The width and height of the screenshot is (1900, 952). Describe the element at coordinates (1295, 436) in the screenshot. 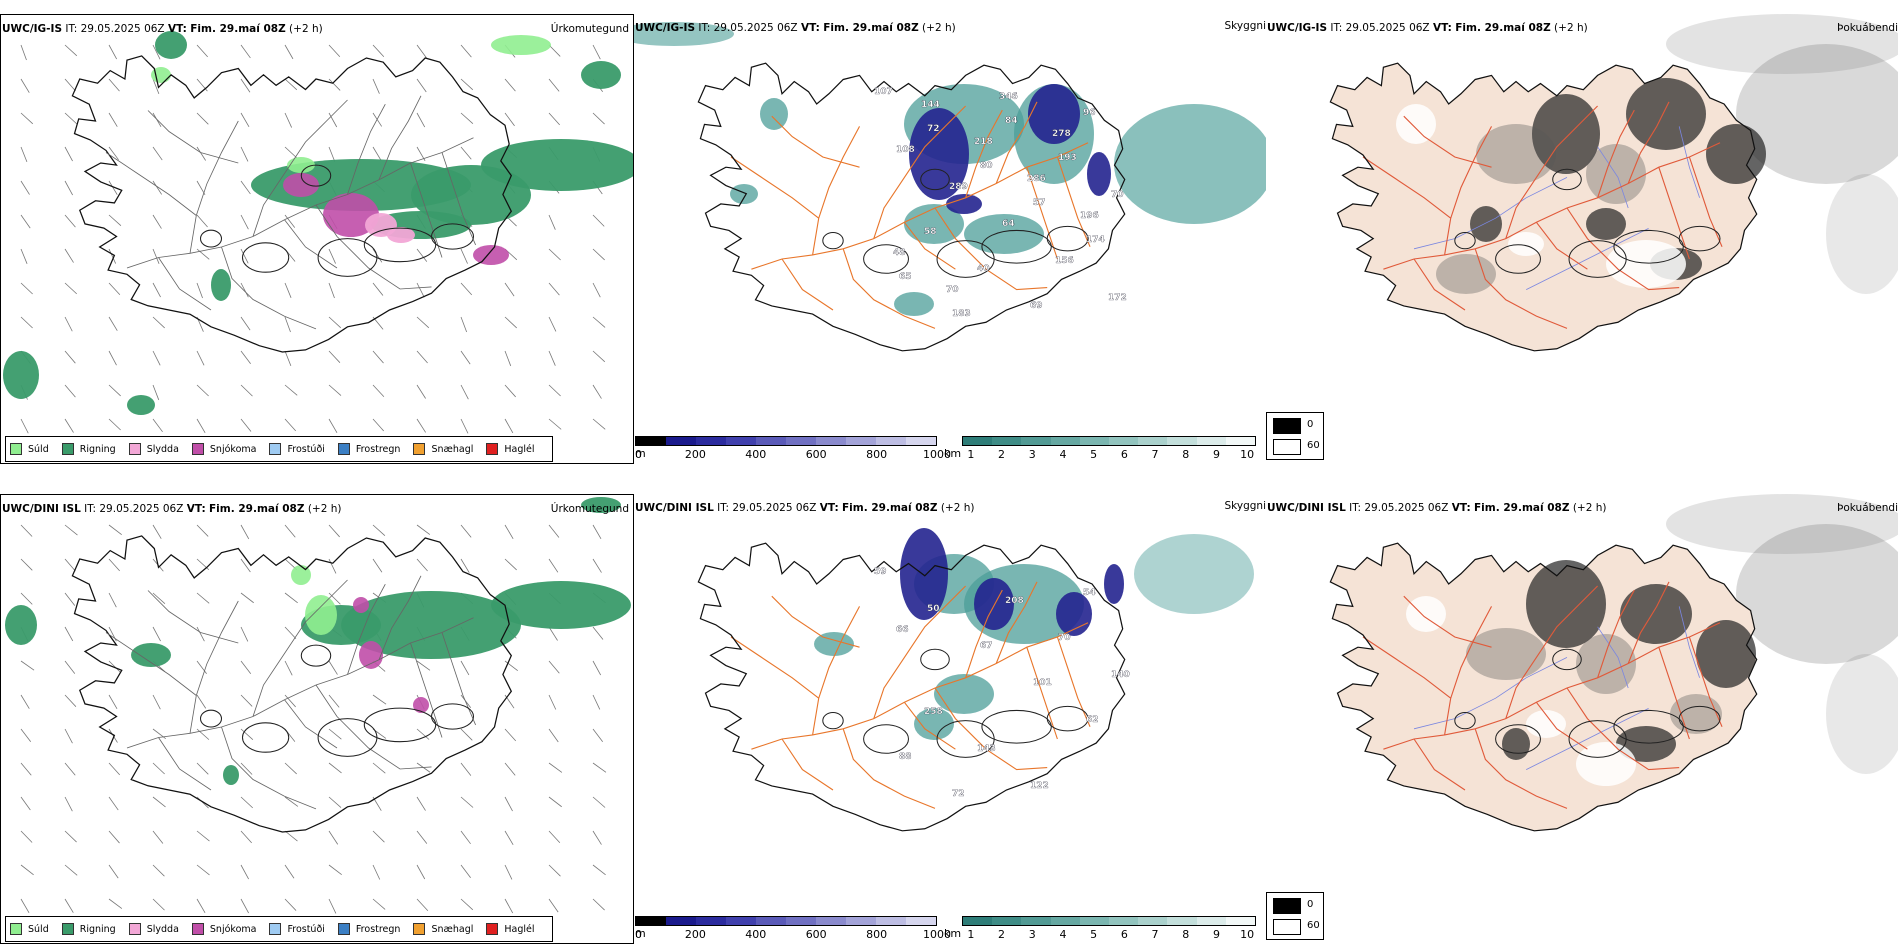

I see `fog-legend: 0 60` at that location.